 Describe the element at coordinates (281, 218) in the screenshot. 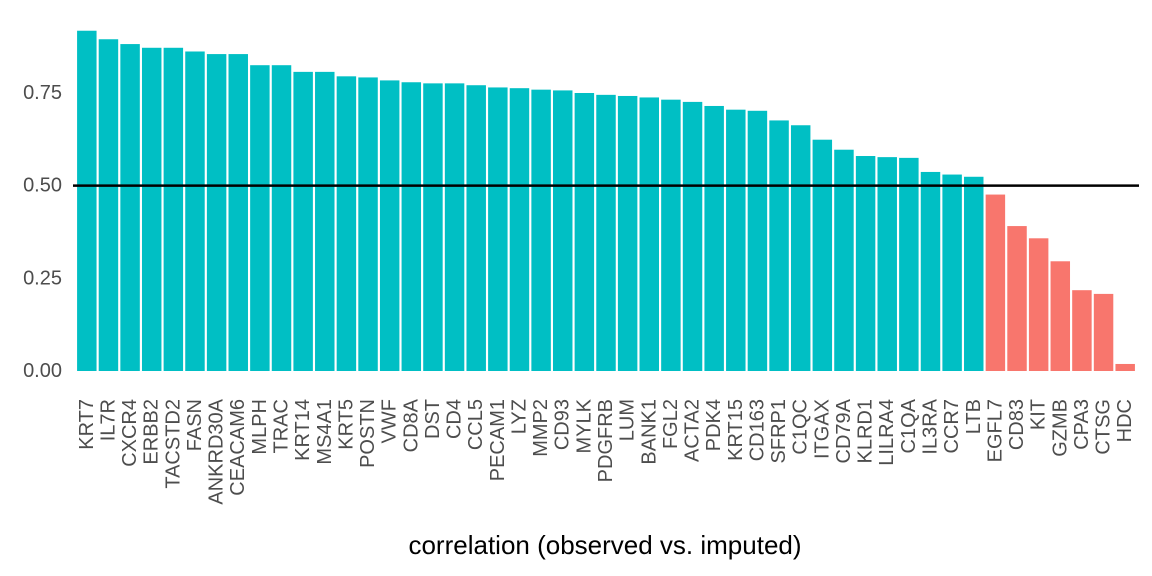

I see `bar-trac` at that location.